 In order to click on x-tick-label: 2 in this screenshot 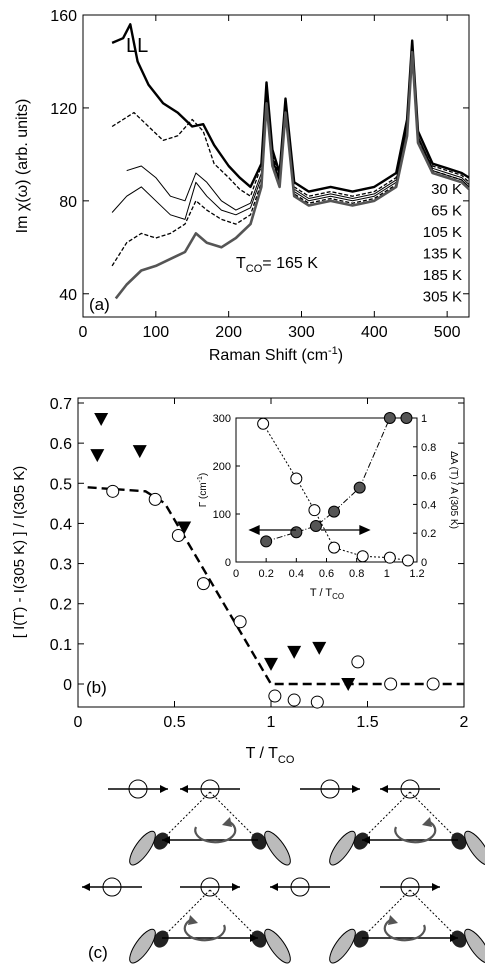, I will do `click(464, 722)`.